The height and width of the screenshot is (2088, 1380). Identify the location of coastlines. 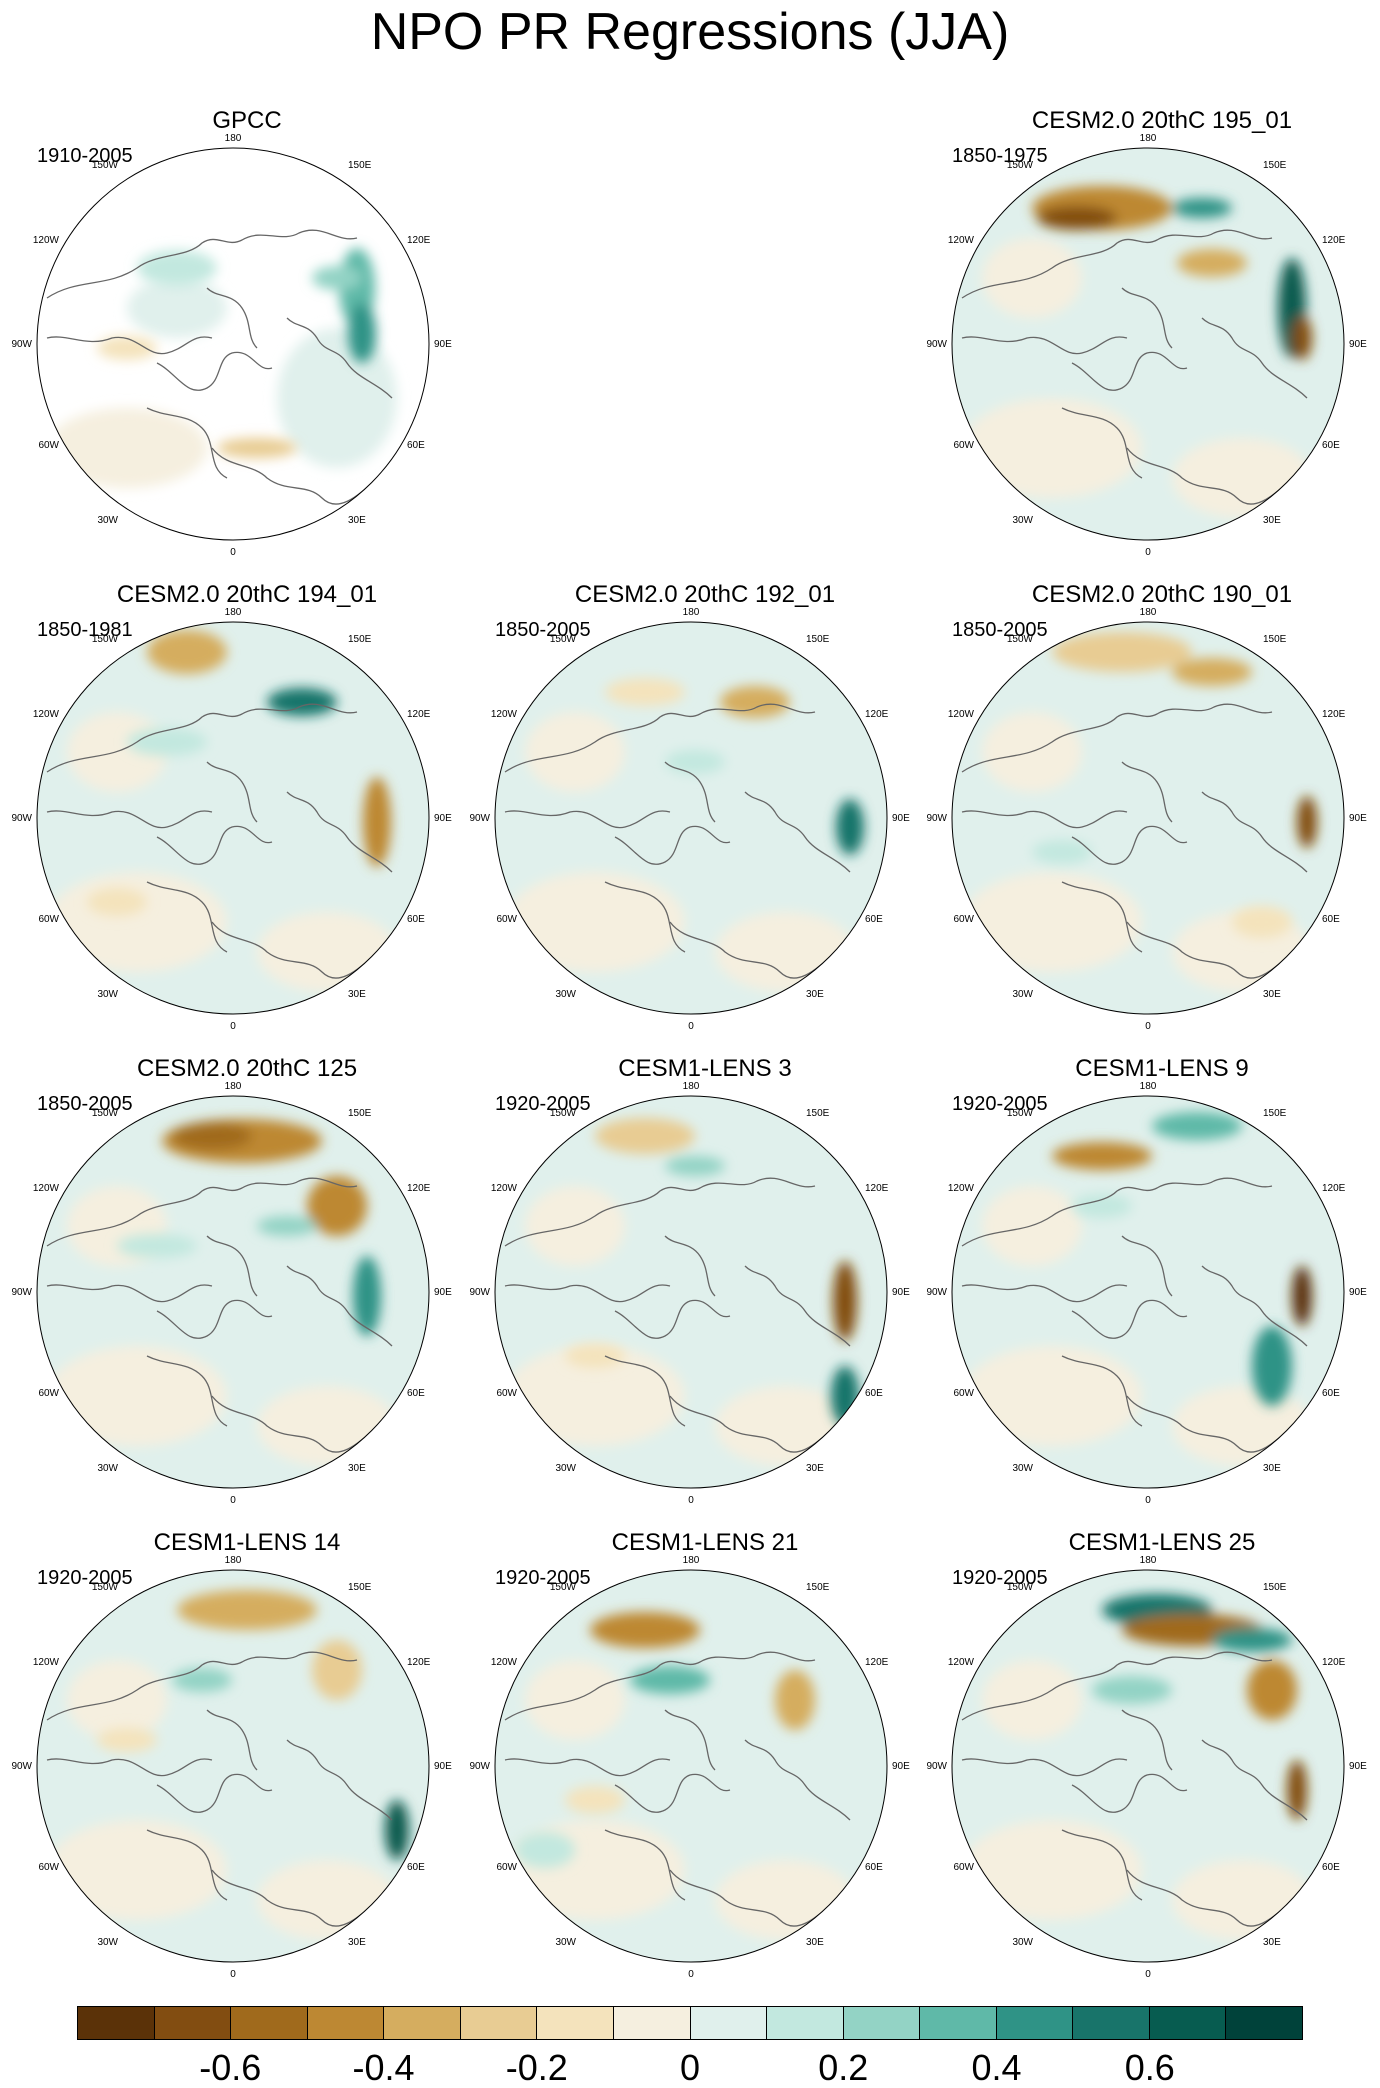
(1134, 1789).